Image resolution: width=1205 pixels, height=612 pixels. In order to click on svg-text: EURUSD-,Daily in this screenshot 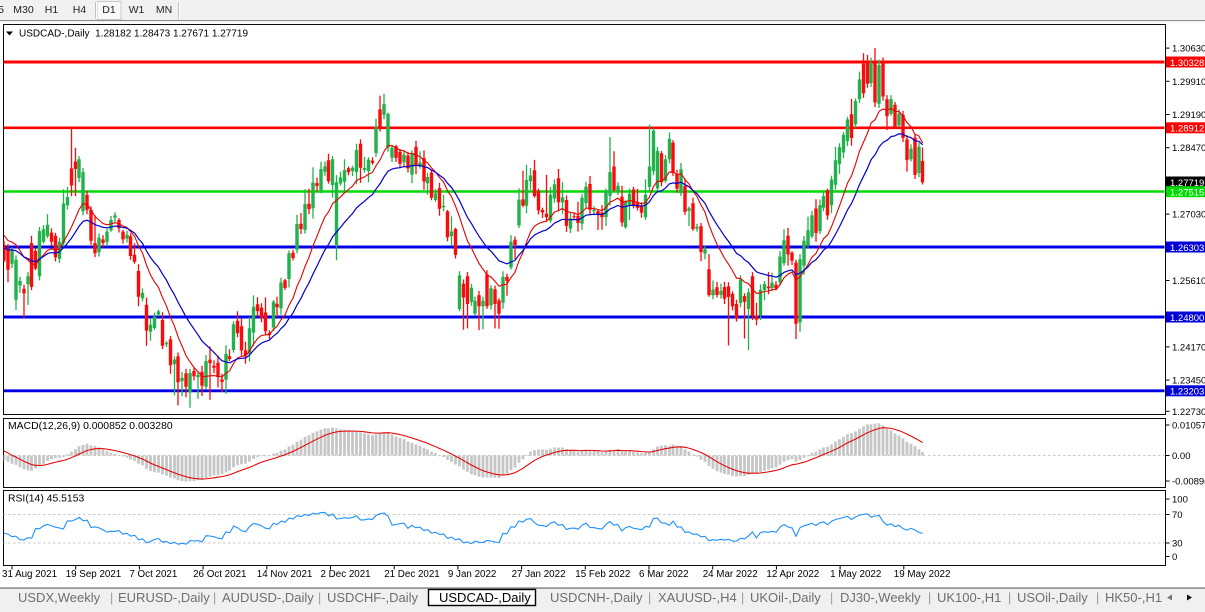, I will do `click(164, 597)`.